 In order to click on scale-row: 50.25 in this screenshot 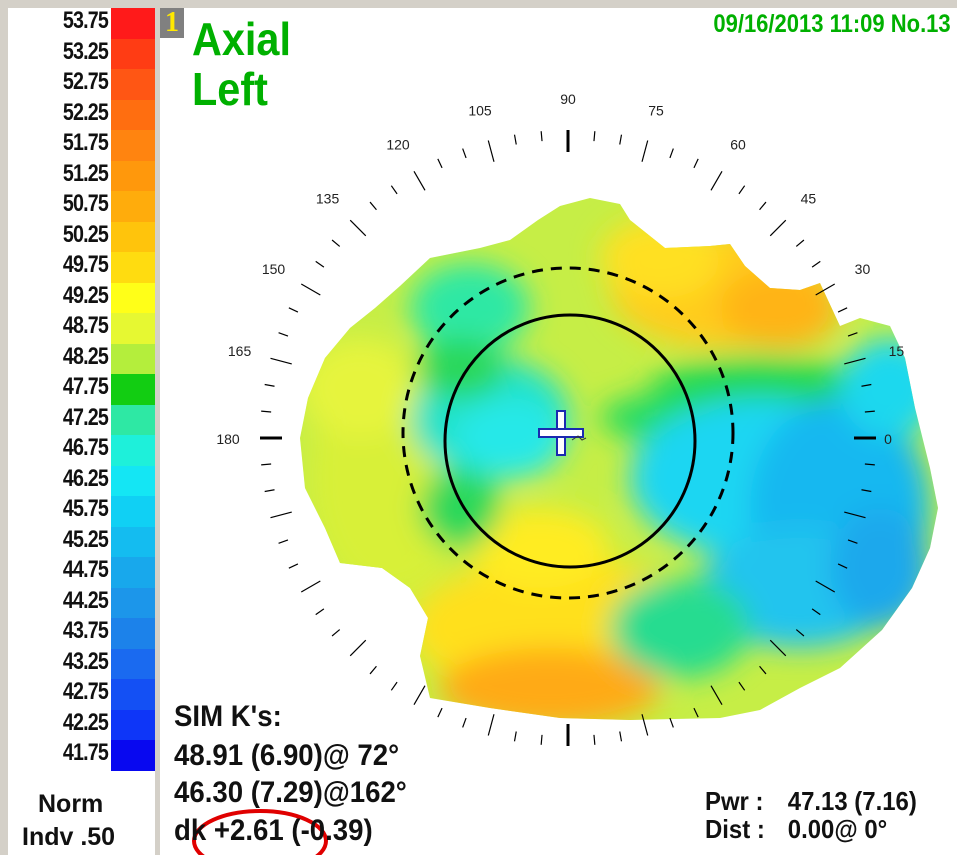, I will do `click(81, 237)`.